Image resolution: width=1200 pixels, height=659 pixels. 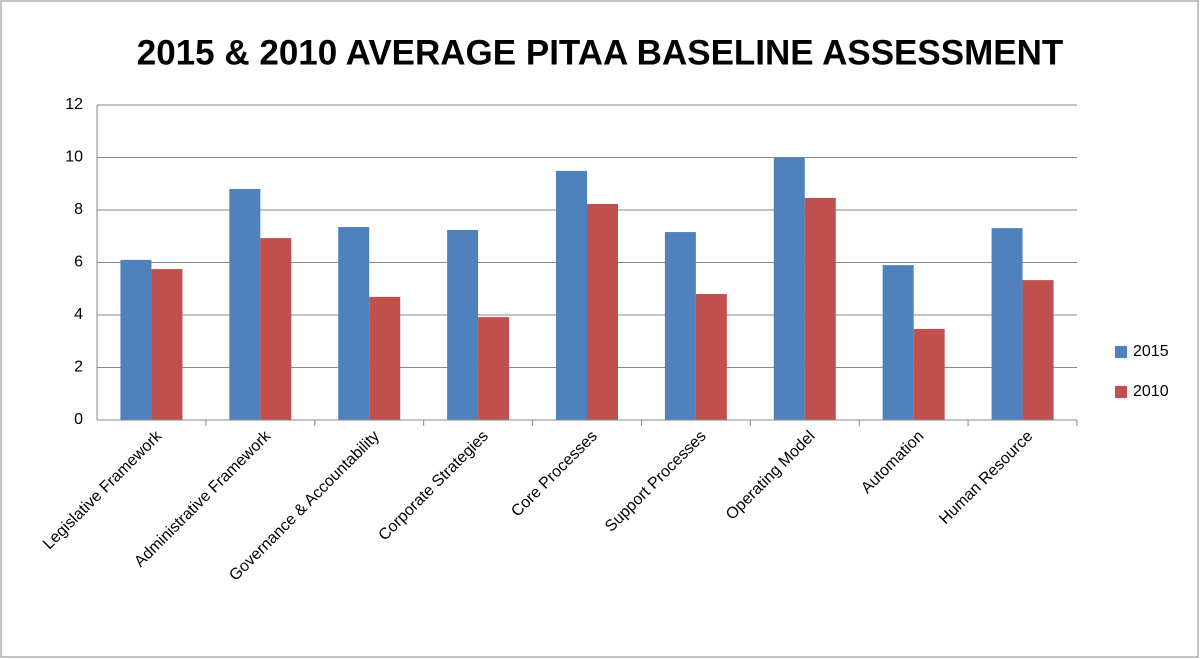 I want to click on y-tick-label: 2, so click(x=78, y=367).